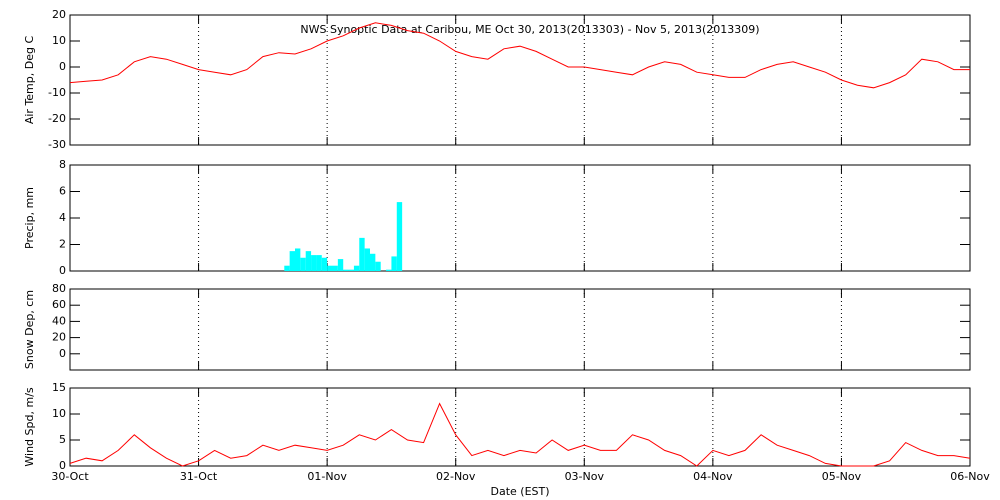 This screenshot has width=1000, height=500. Describe the element at coordinates (585, 476) in the screenshot. I see `x-tick-label: 03-Nov` at that location.